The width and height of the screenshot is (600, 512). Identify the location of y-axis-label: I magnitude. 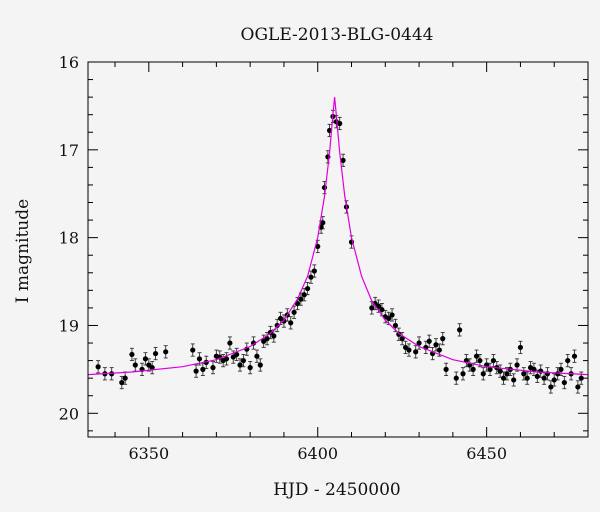
(23, 251).